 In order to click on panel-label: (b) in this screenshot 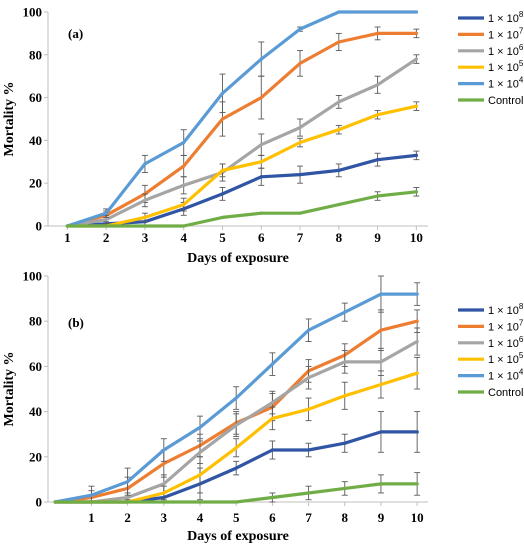, I will do `click(76, 322)`.